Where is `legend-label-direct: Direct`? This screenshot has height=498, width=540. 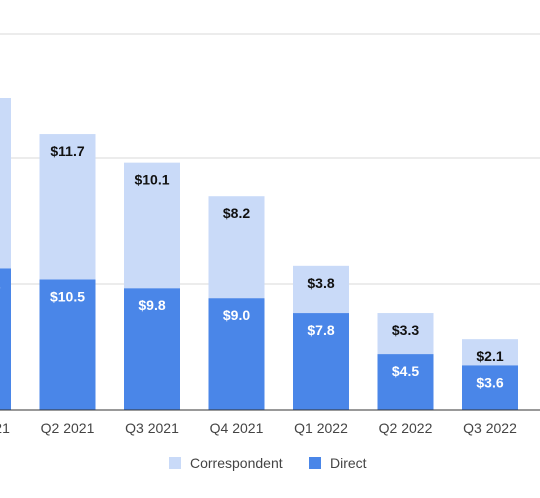
legend-label-direct: Direct is located at coordinates (348, 463).